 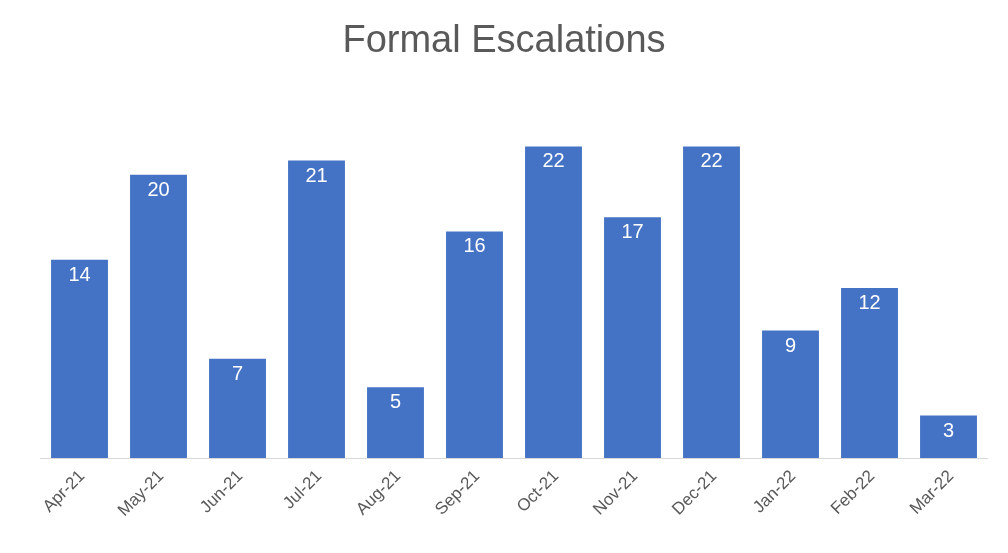 What do you see at coordinates (632, 231) in the screenshot?
I see `data-label: 17` at bounding box center [632, 231].